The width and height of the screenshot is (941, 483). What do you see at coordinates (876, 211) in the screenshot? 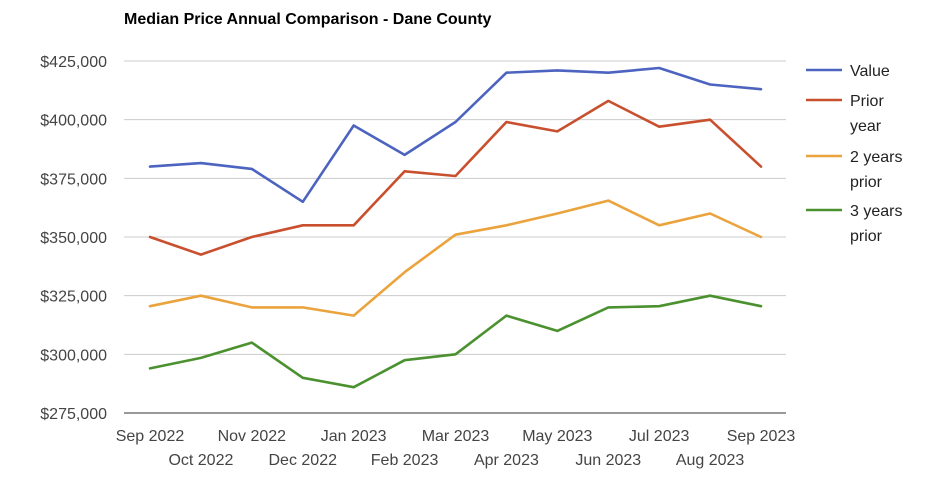
I see `legend-label: 3 years` at bounding box center [876, 211].